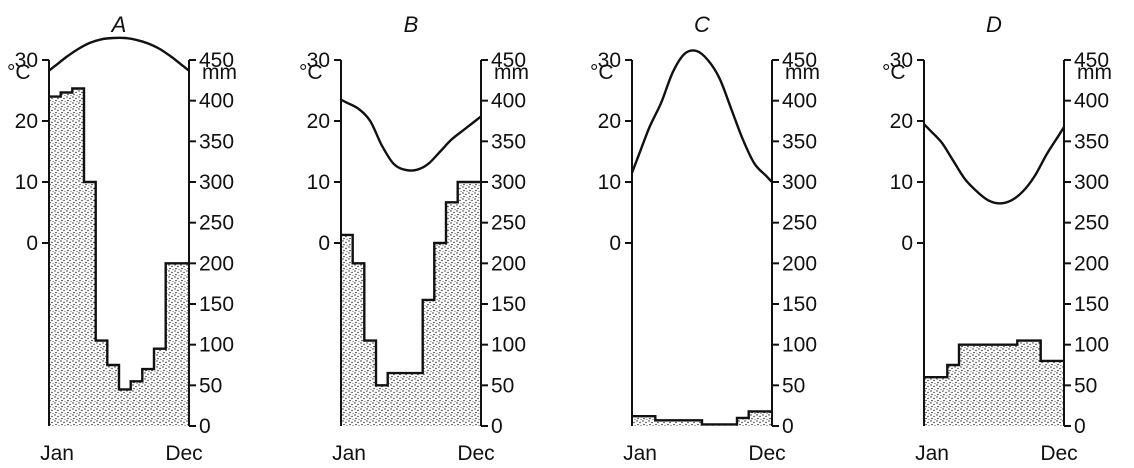 The width and height of the screenshot is (1134, 468). Describe the element at coordinates (411, 24) in the screenshot. I see `panel-title: B` at that location.